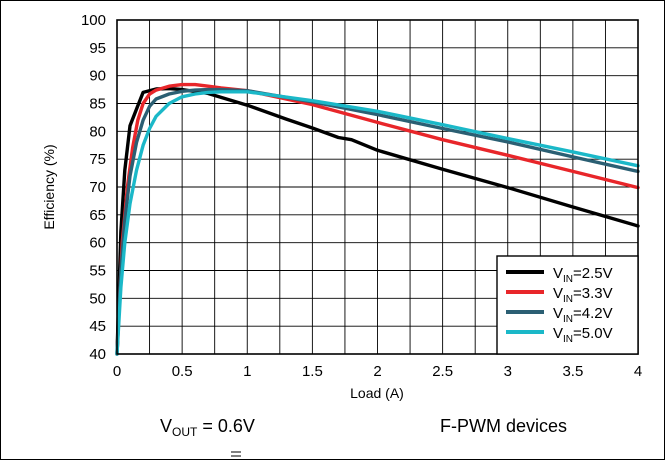  I want to click on x-tick-label: 2.5, so click(442, 371).